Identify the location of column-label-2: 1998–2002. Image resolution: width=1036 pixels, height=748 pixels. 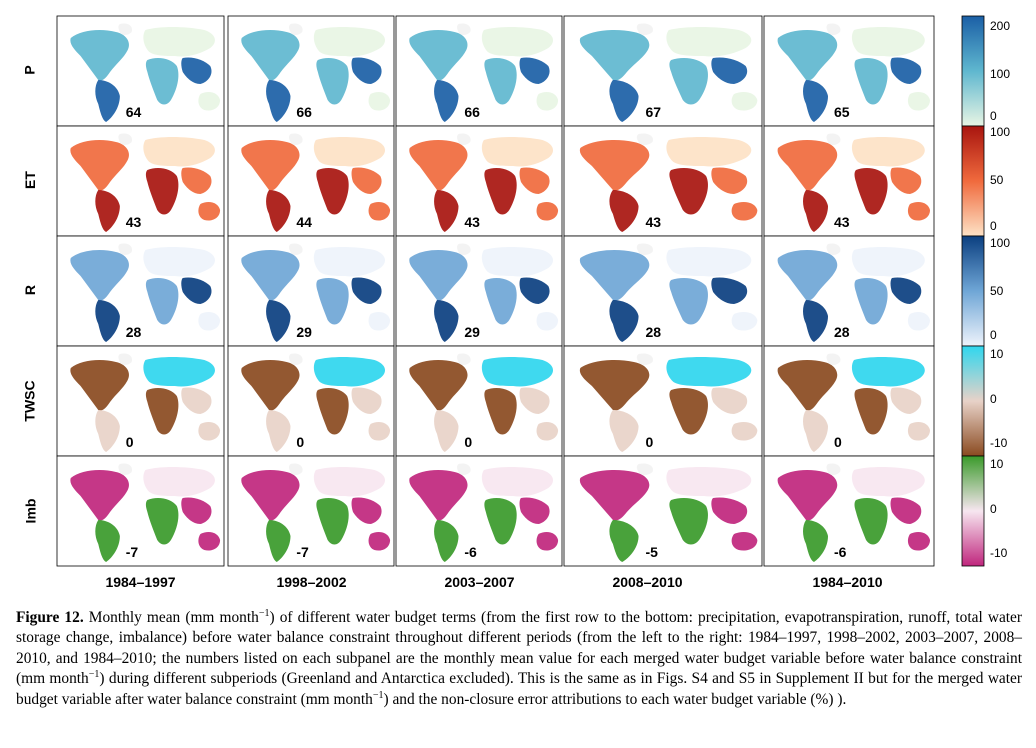
(311, 582).